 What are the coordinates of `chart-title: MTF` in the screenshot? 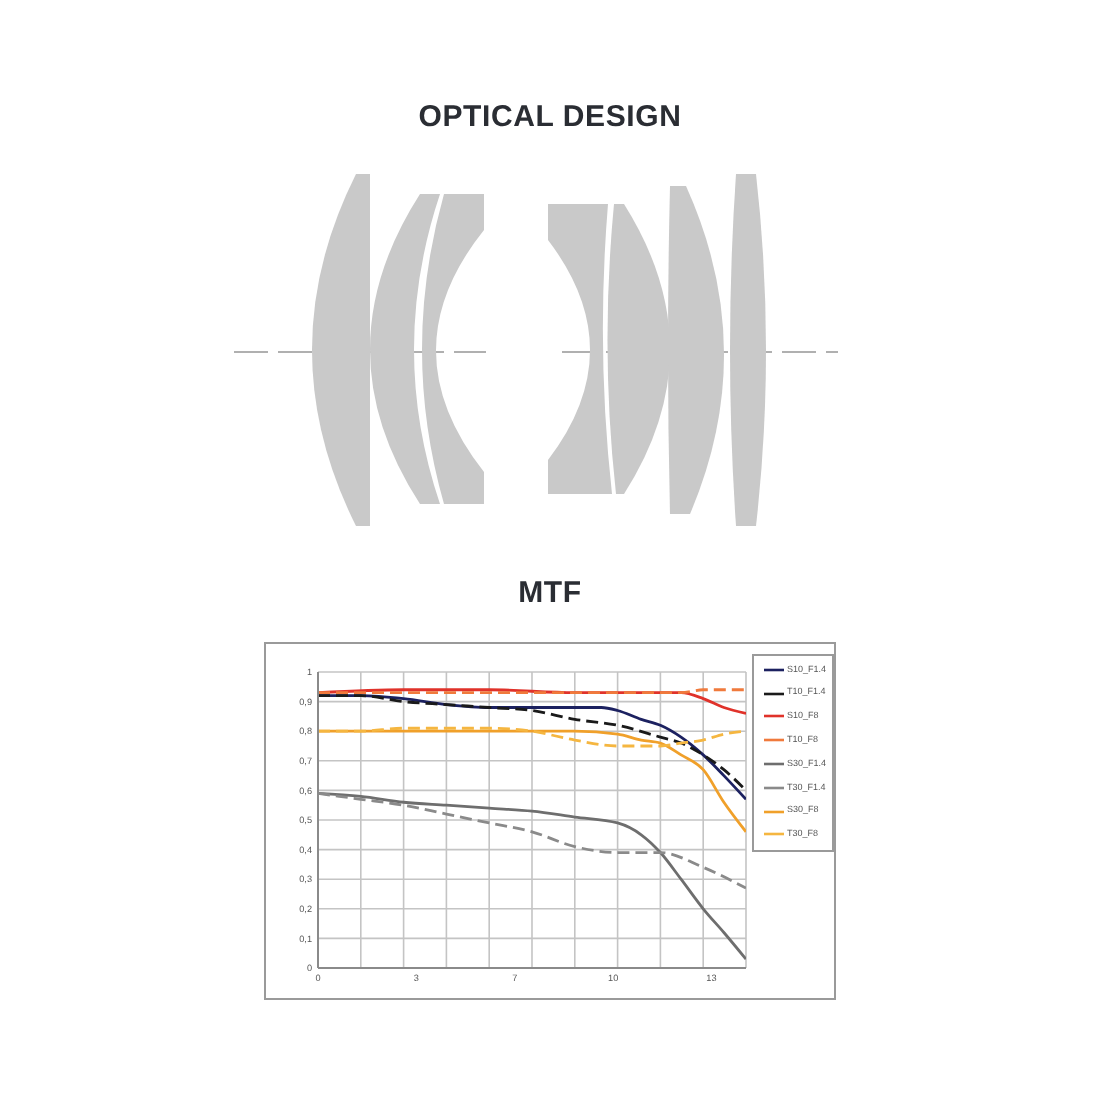 It's located at (550, 593).